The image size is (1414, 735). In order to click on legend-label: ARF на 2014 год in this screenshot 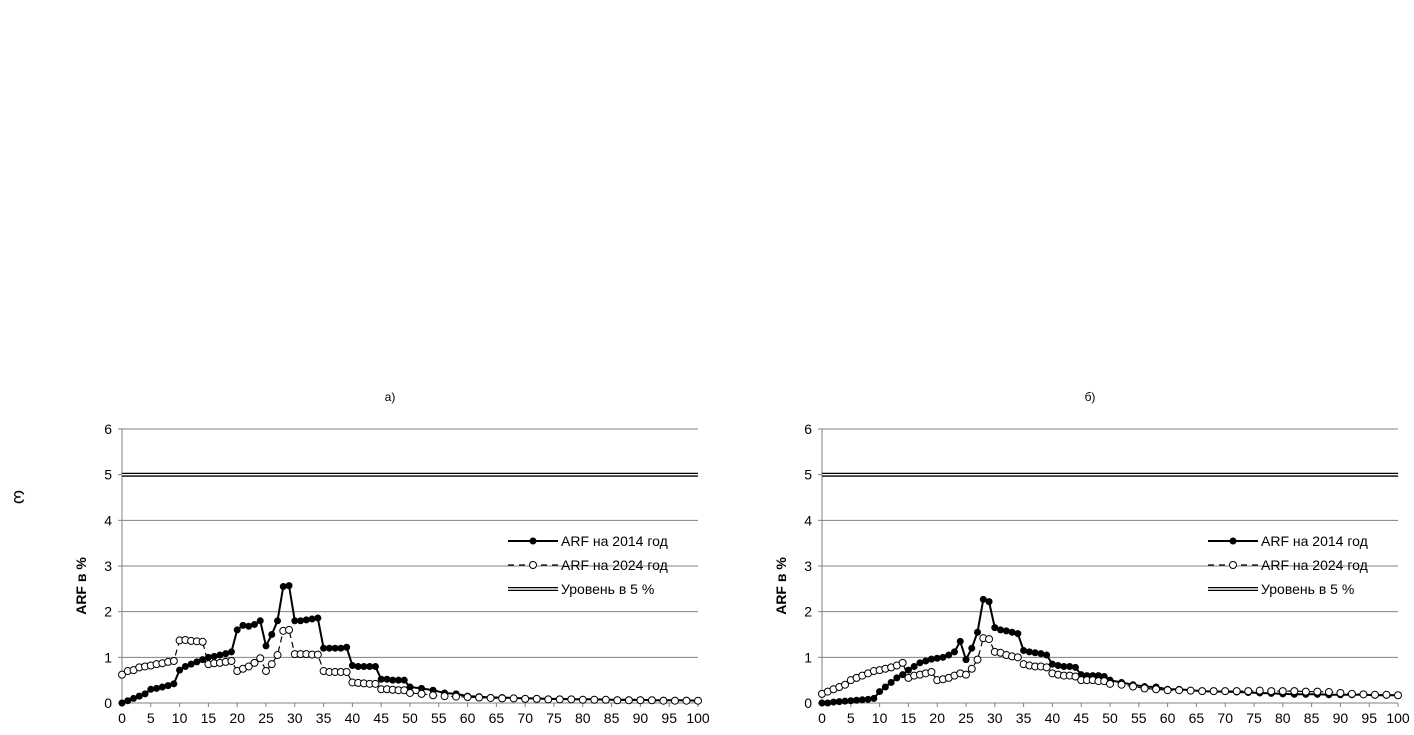, I will do `click(614, 541)`.